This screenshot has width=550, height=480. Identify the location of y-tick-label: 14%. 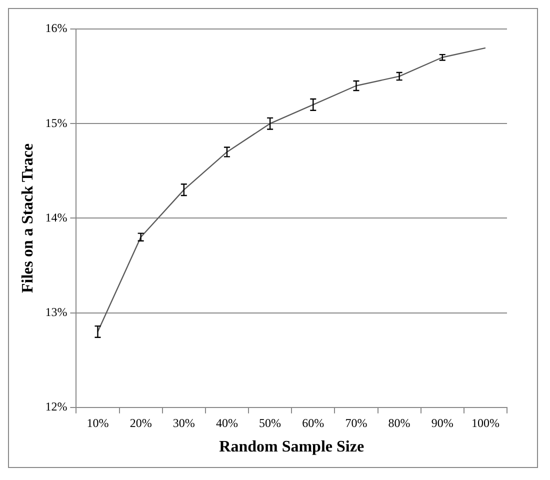
(56, 217).